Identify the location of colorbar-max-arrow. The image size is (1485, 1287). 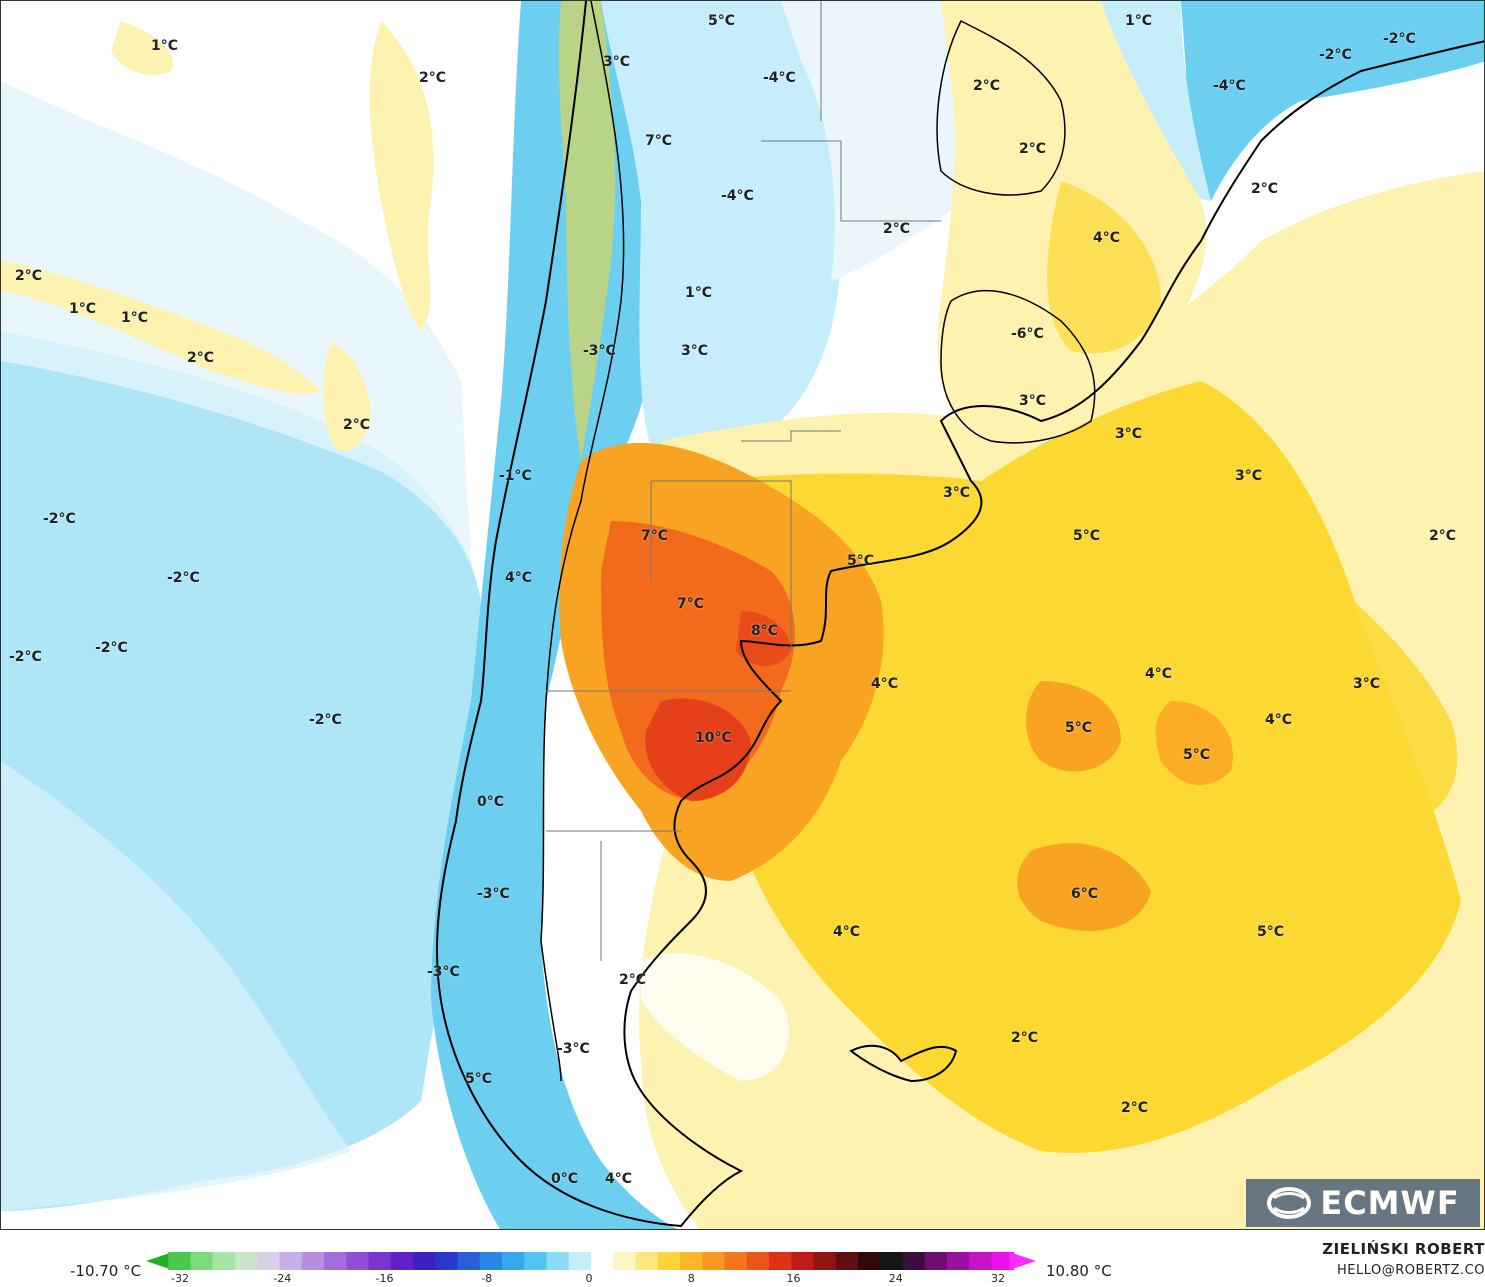
(1022, 1261).